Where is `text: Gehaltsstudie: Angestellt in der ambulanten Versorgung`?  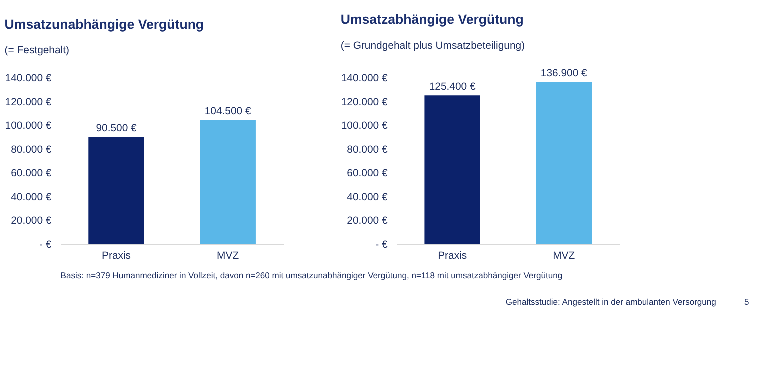
text: Gehaltsstudie: Angestellt in der ambulanten Versorgung is located at coordinates (611, 302).